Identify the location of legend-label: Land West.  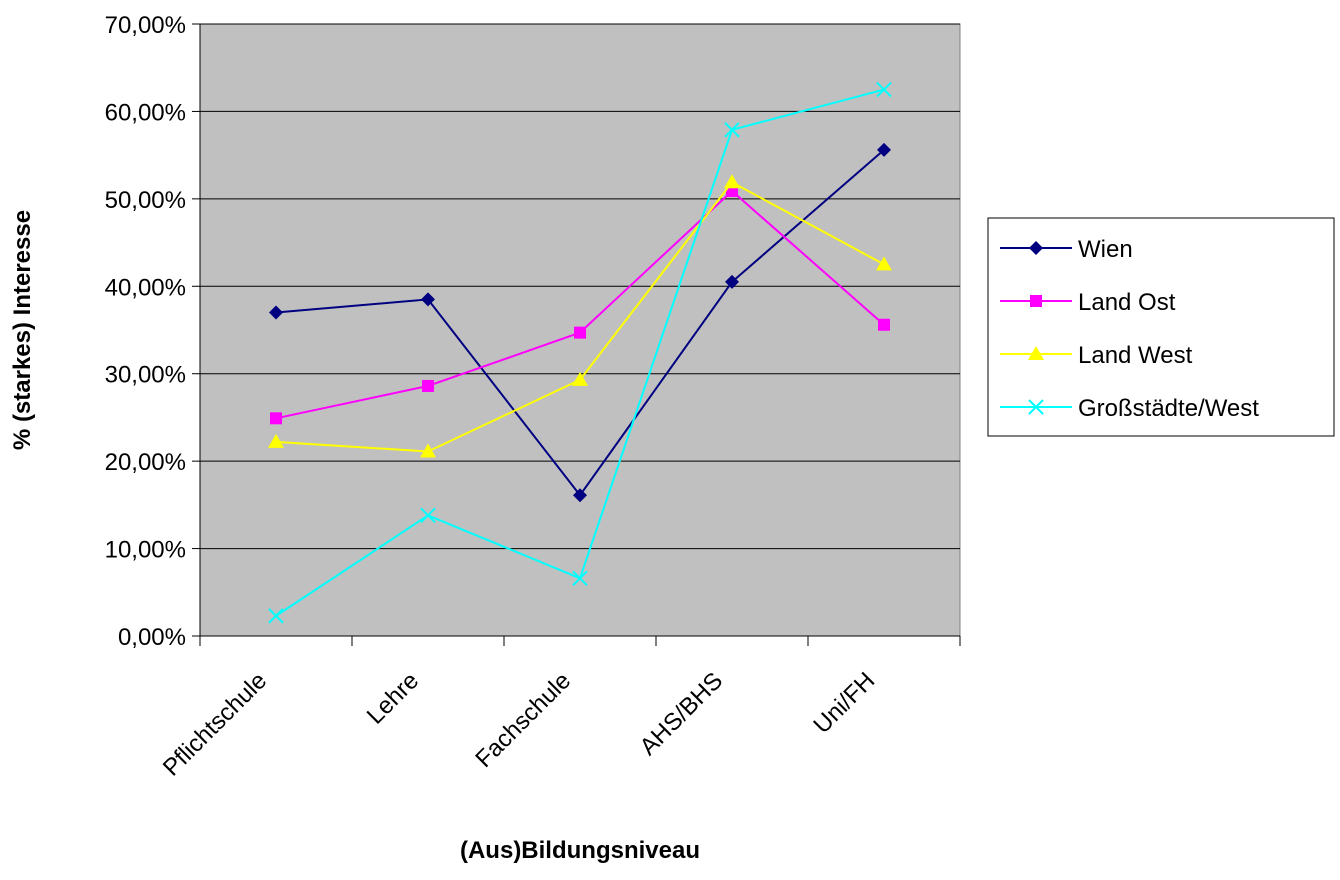
(1135, 355).